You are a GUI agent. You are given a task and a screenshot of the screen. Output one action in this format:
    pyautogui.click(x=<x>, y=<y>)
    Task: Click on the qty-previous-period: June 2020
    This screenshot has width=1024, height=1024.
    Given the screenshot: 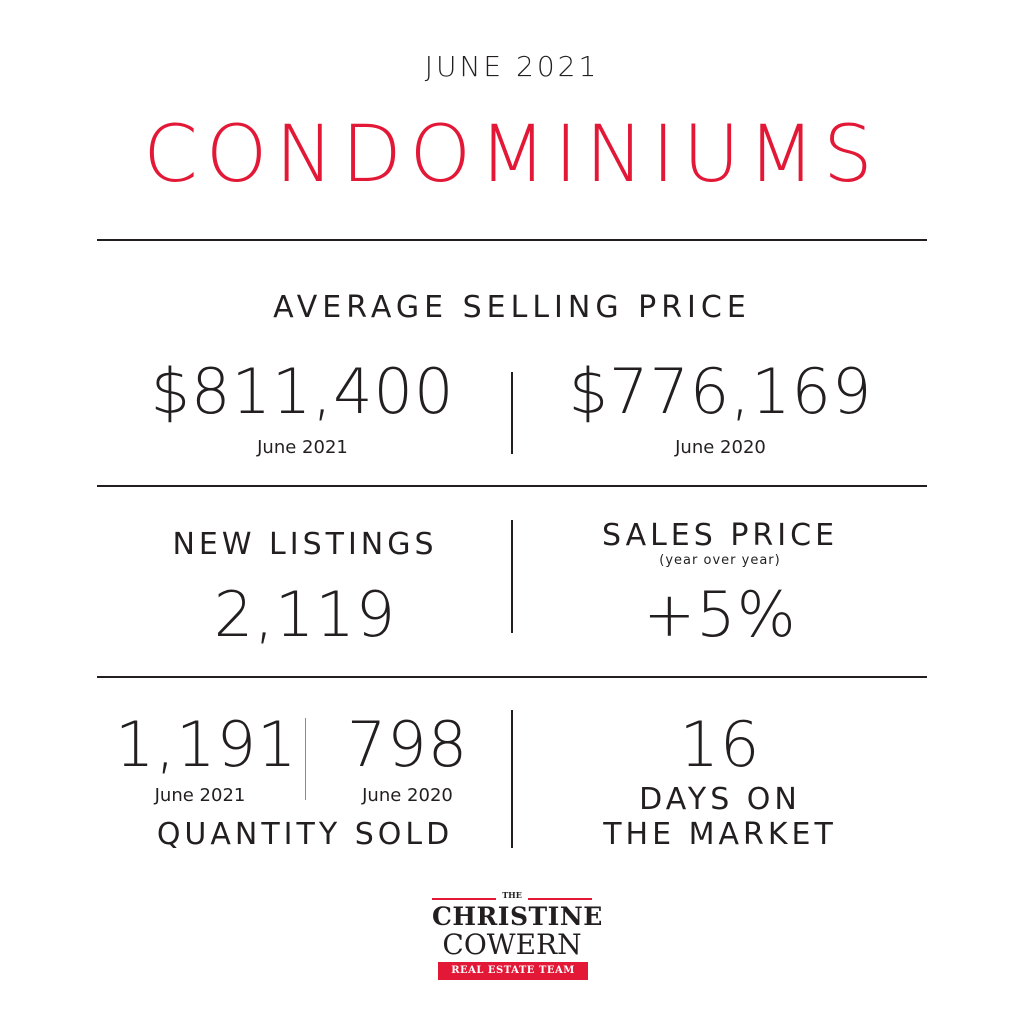 What is the action you would take?
    pyautogui.click(x=407, y=795)
    